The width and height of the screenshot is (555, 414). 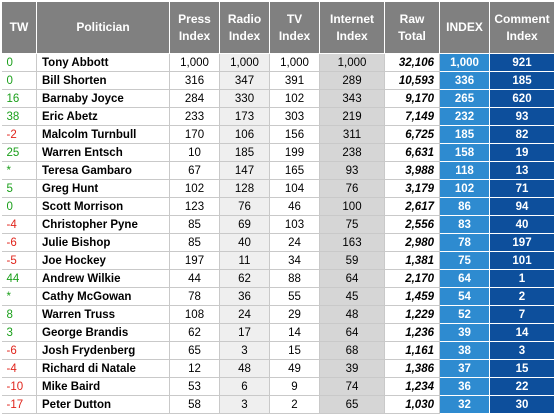 I want to click on cell-raw: 6,631, so click(x=412, y=152).